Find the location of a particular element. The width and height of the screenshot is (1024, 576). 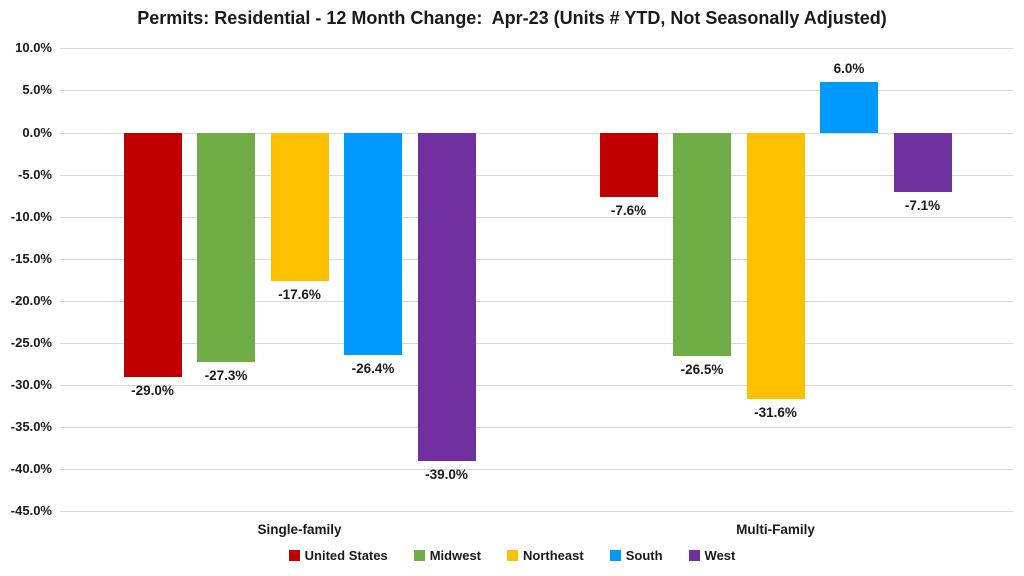

bar-value-label: -27.3% is located at coordinates (226, 376).